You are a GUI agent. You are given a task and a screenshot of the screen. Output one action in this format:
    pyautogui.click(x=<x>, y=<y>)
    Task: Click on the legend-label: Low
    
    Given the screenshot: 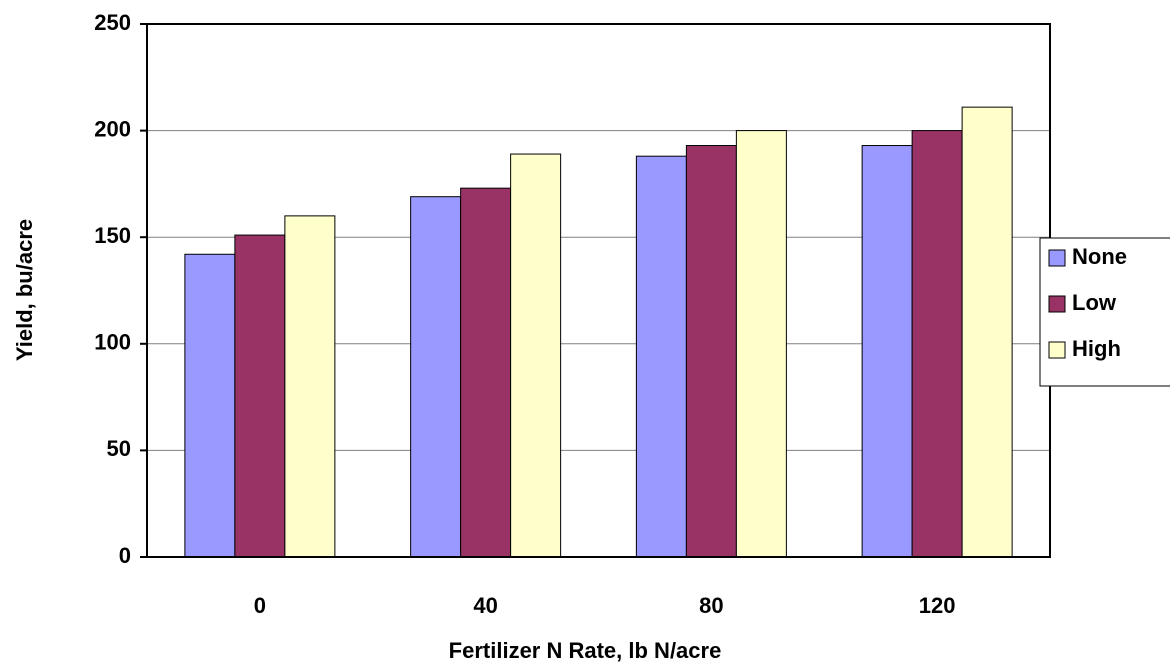 What is the action you would take?
    pyautogui.click(x=1094, y=302)
    